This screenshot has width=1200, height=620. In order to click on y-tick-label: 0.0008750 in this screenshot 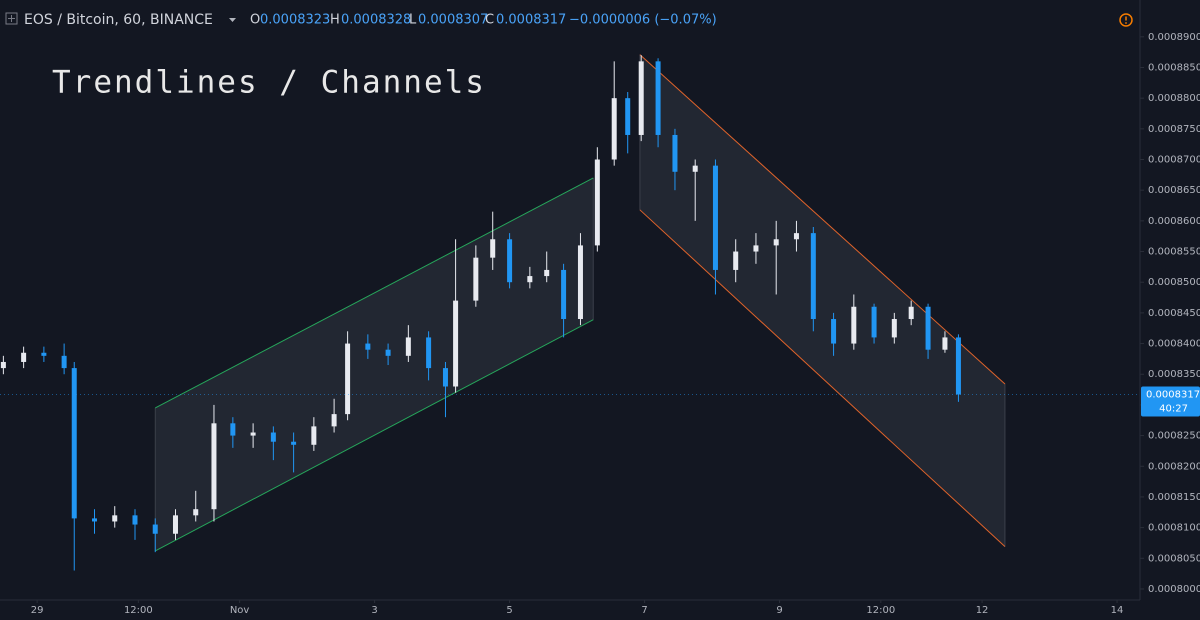, I will do `click(1174, 129)`.